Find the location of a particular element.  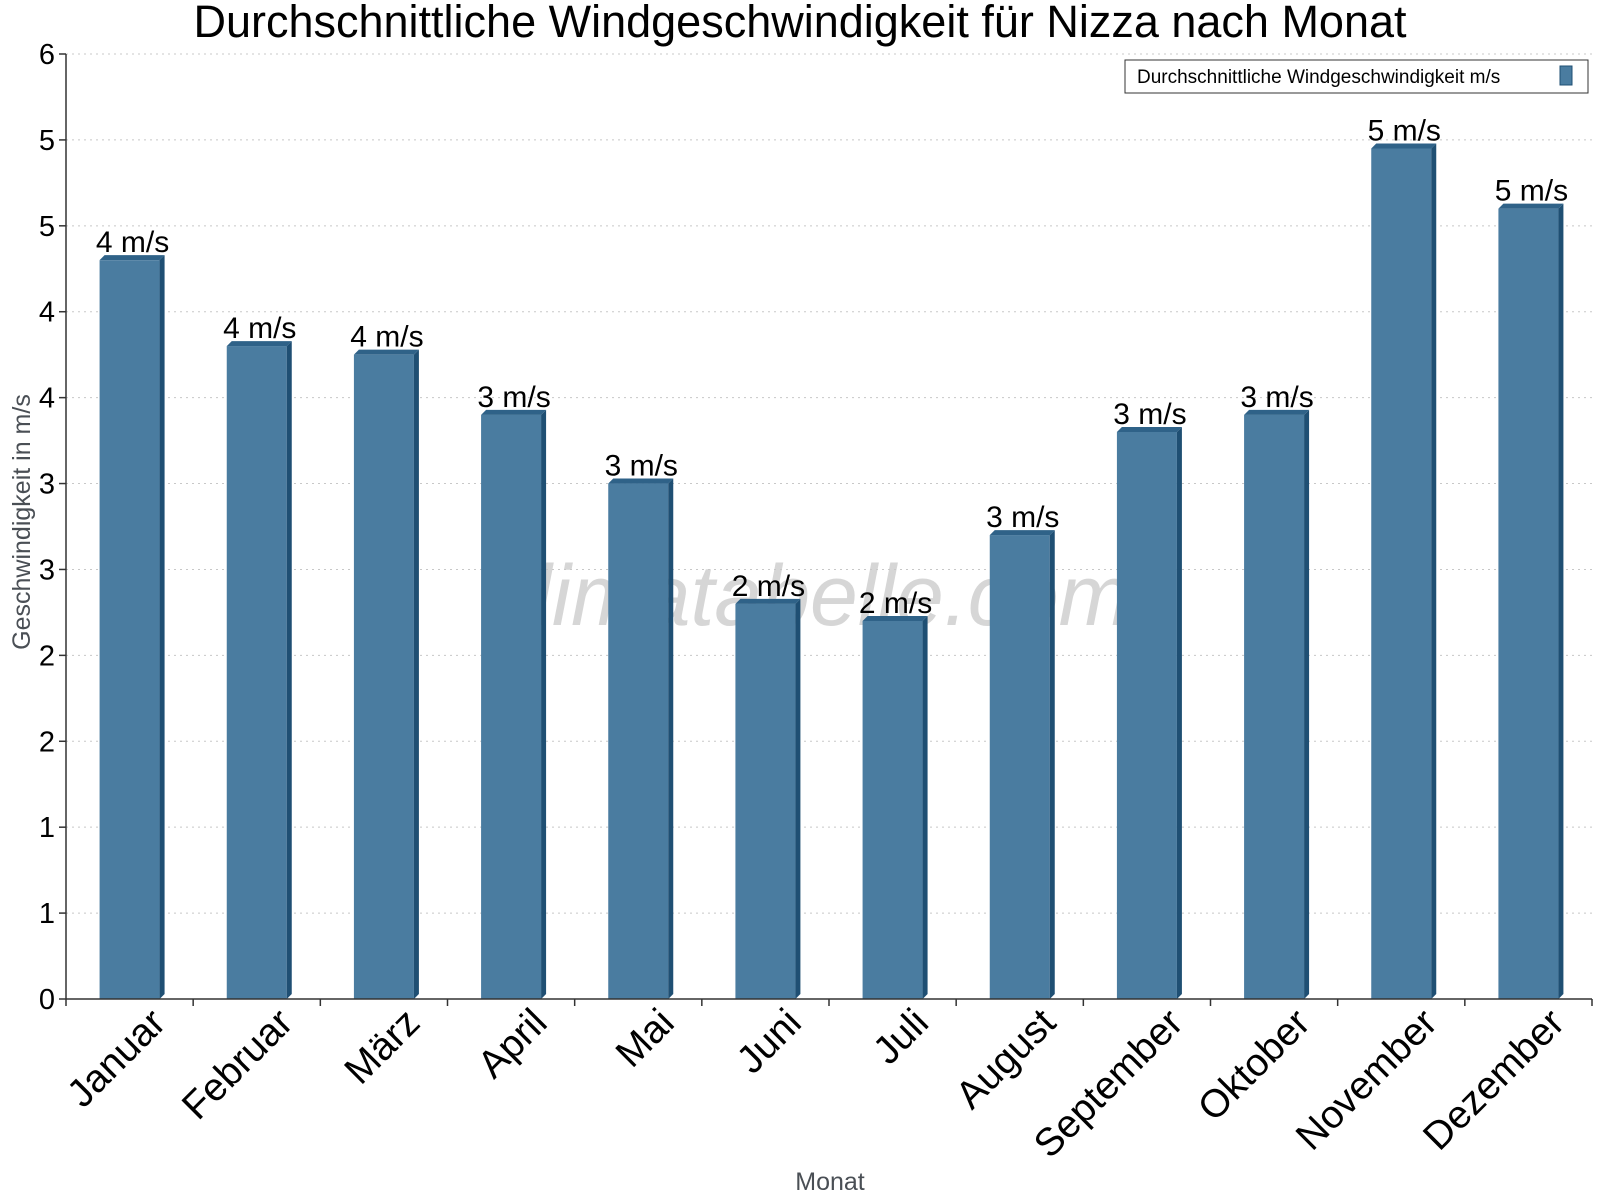

legend-box is located at coordinates (1356, 76).